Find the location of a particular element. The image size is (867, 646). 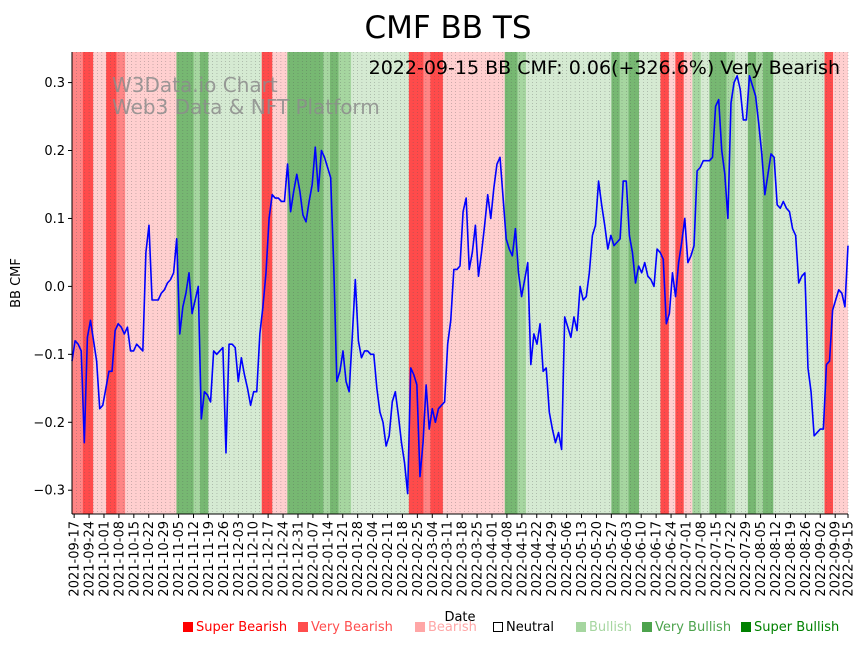

x-tick-label: 2022-08-12 is located at coordinates (776, 559).